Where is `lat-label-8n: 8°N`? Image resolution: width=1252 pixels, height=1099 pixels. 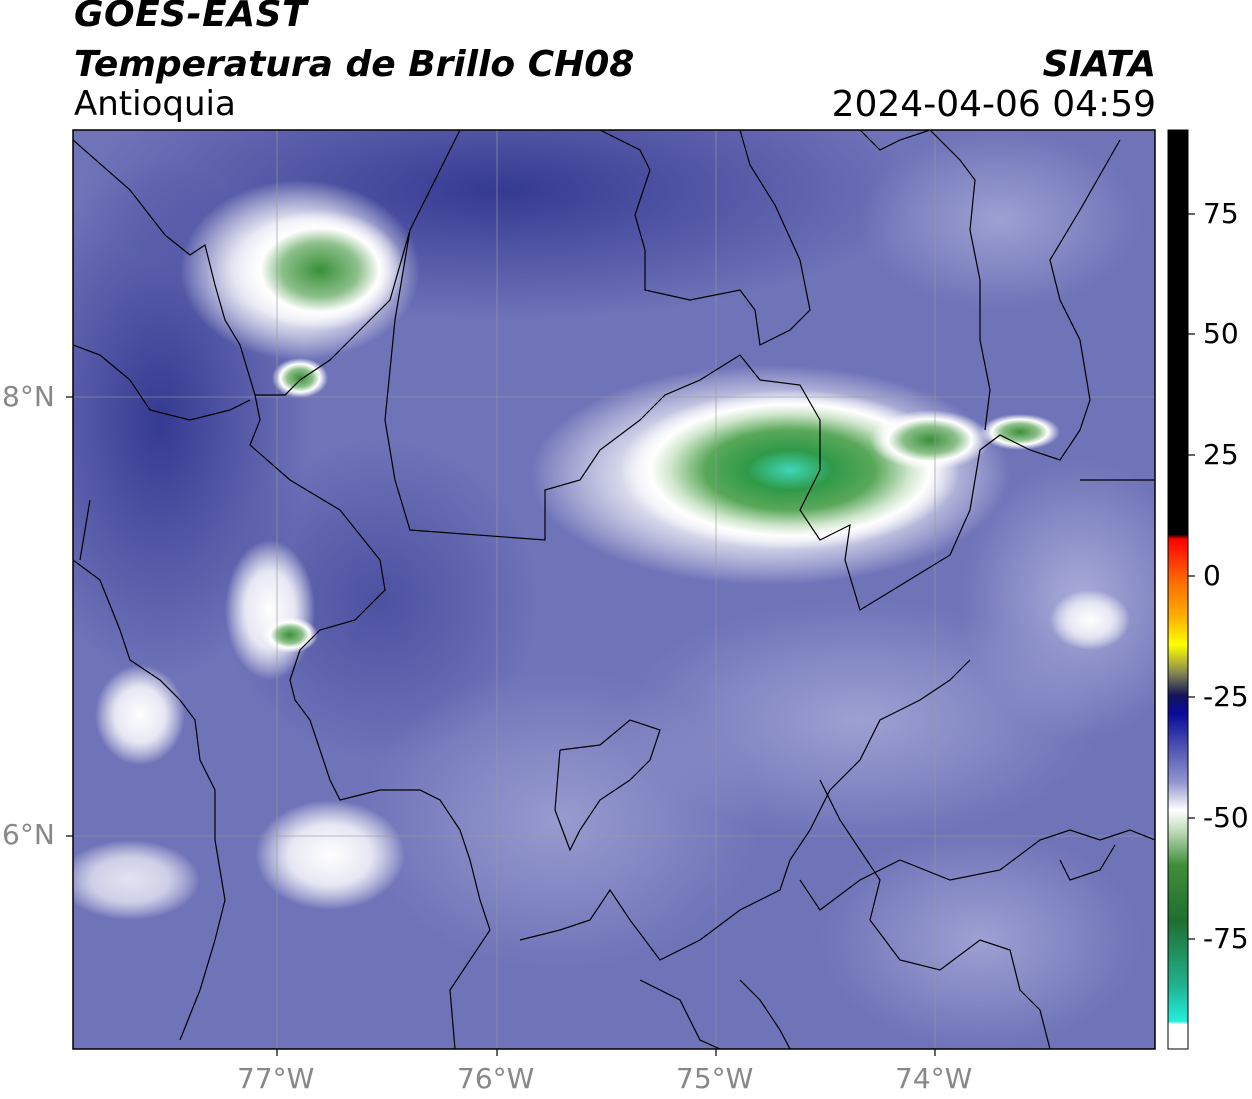
lat-label-8n: 8°N is located at coordinates (28, 396).